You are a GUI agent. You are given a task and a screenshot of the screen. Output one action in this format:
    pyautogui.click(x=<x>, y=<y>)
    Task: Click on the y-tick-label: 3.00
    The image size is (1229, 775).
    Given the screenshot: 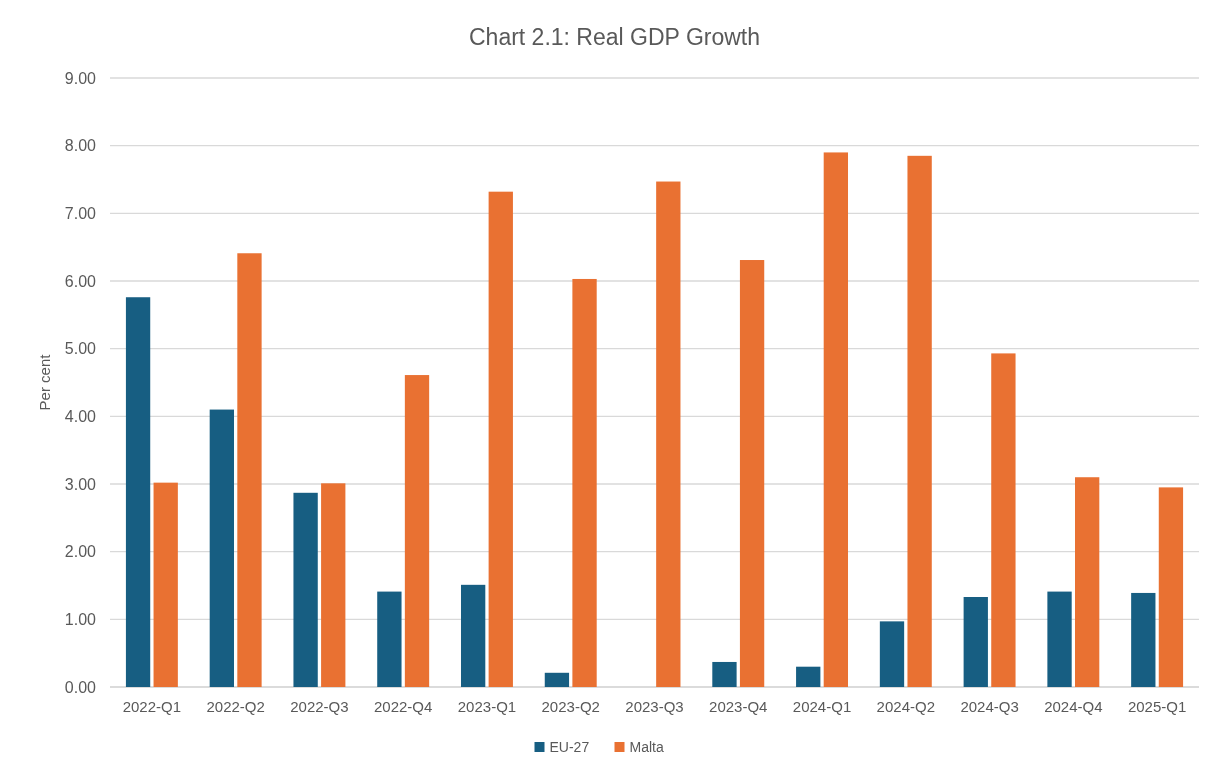 What is the action you would take?
    pyautogui.click(x=80, y=484)
    